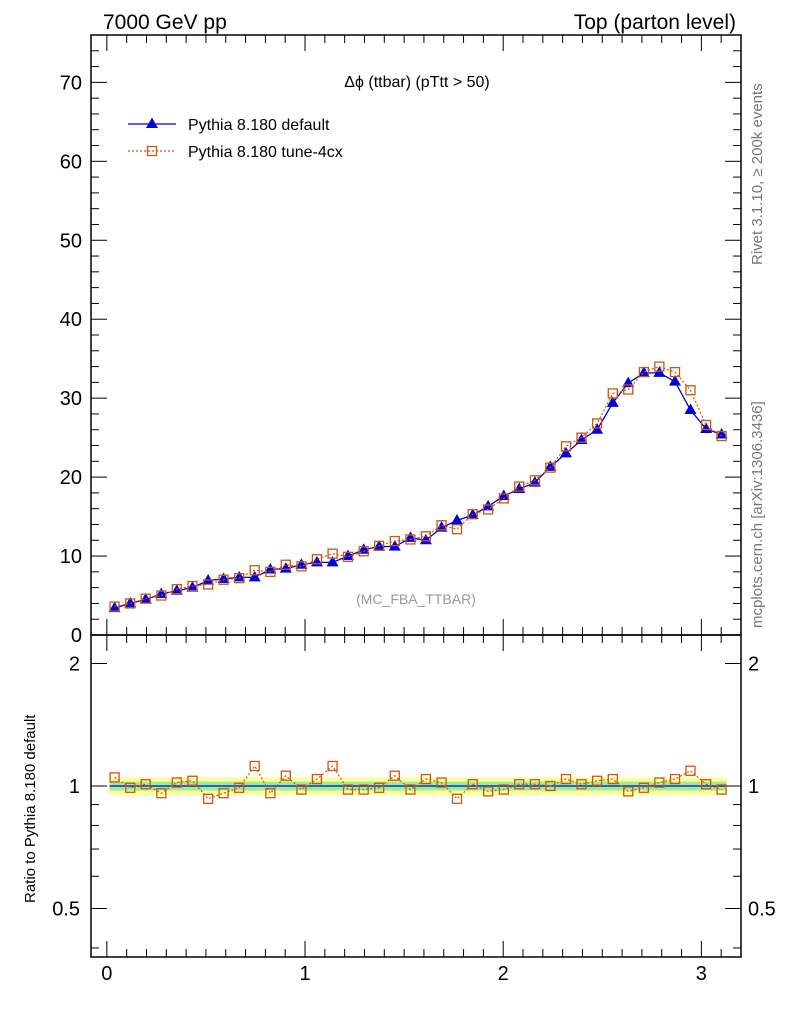 This screenshot has width=786, height=1024. What do you see at coordinates (71, 83) in the screenshot?
I see `y-tick-label: 70` at bounding box center [71, 83].